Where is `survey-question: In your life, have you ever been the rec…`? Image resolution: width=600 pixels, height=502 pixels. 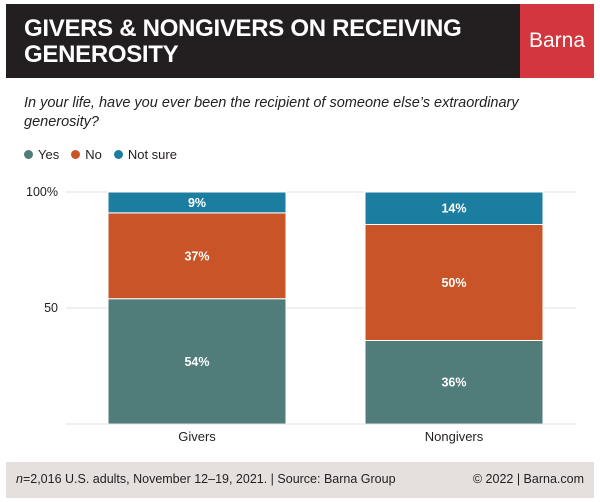 survey-question: In your life, have you ever been the rec… is located at coordinates (271, 112).